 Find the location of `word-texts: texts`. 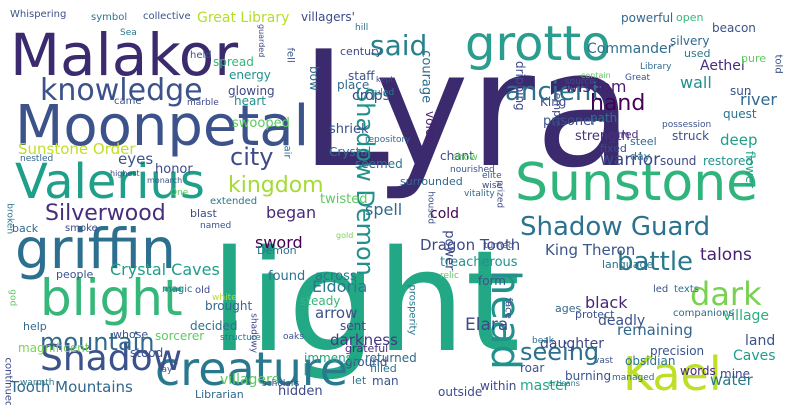

word-texts: texts is located at coordinates (686, 289).